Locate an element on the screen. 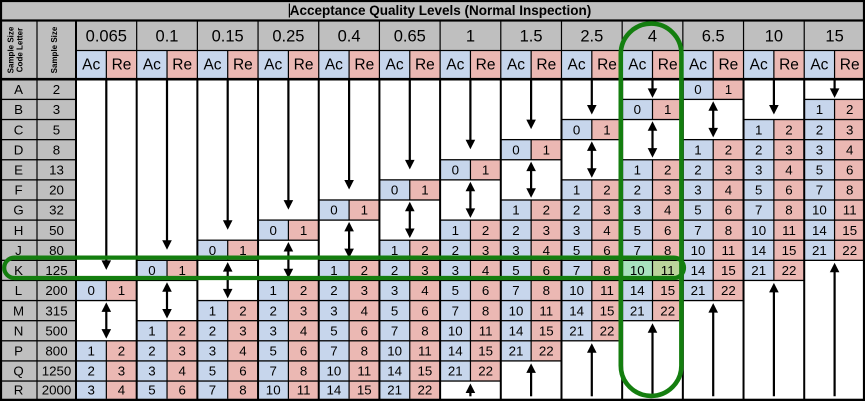  svg-text: Sample Size is located at coordinates (54, 49).